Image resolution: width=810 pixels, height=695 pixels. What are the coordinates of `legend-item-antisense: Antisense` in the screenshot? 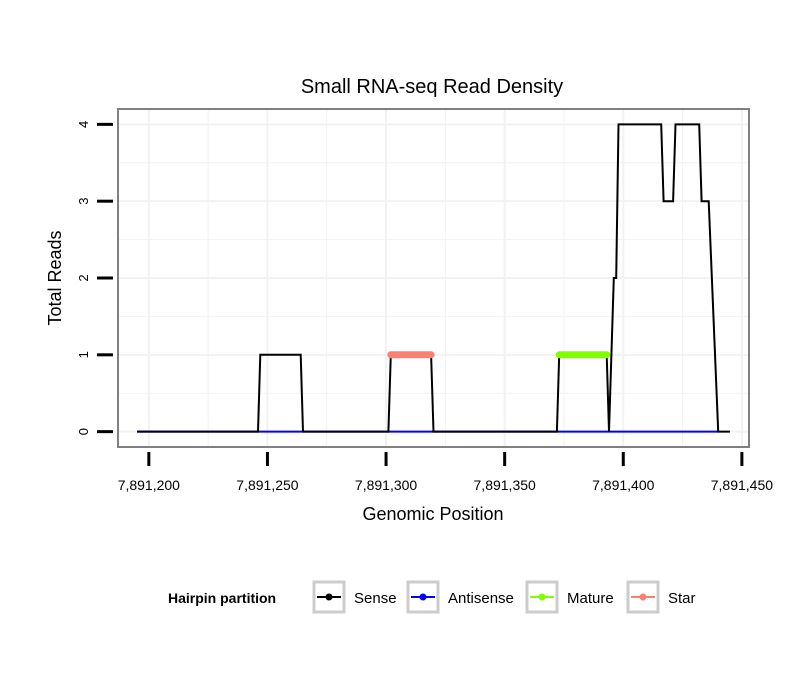 It's located at (460, 597).